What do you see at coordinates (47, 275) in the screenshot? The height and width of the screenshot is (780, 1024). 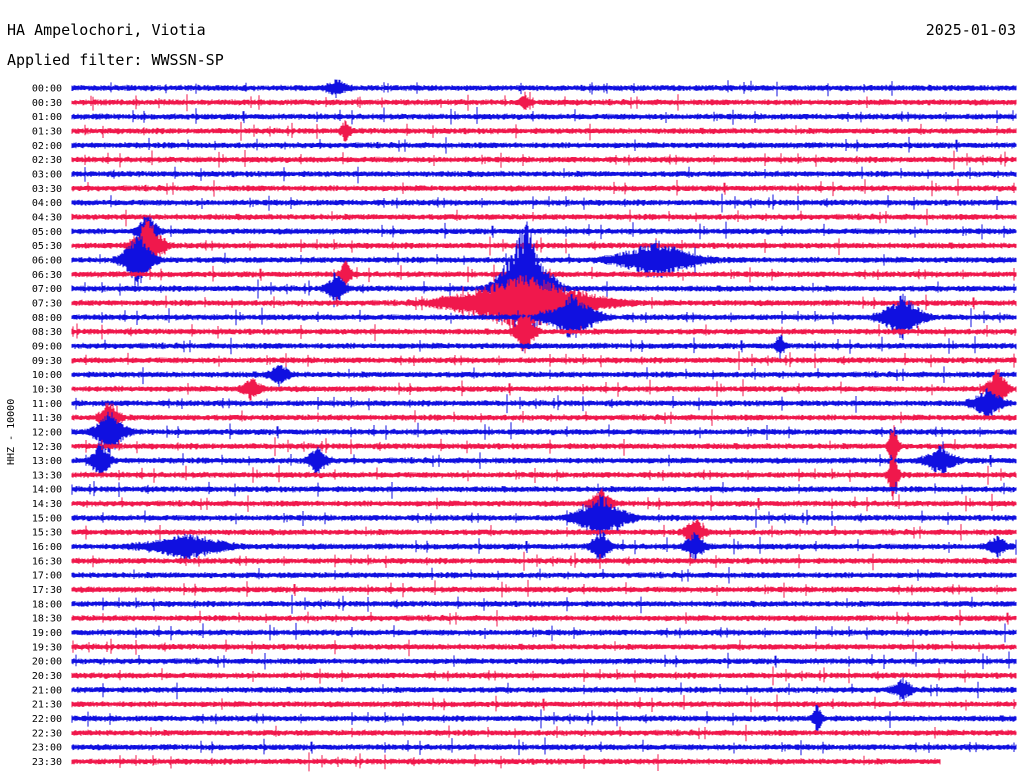 I see `time-label: 06:30` at bounding box center [47, 275].